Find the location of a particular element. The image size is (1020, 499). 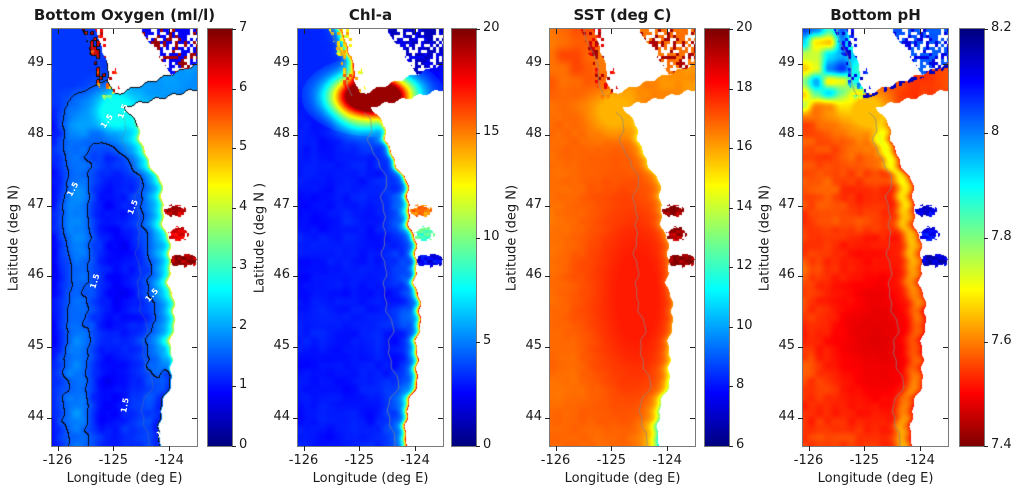

colorbar-tick-label: 8 is located at coordinates (740, 385).